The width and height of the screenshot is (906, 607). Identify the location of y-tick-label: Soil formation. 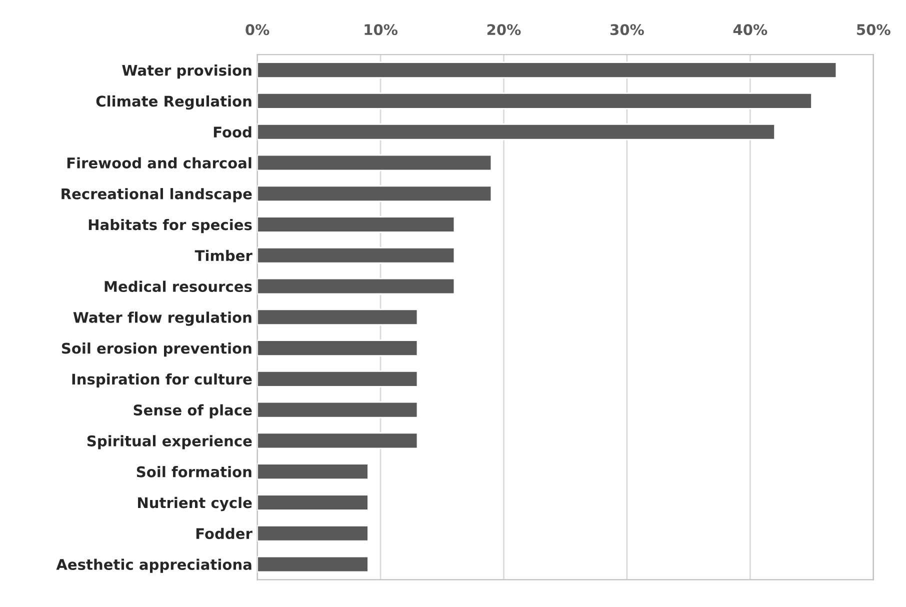
(194, 472).